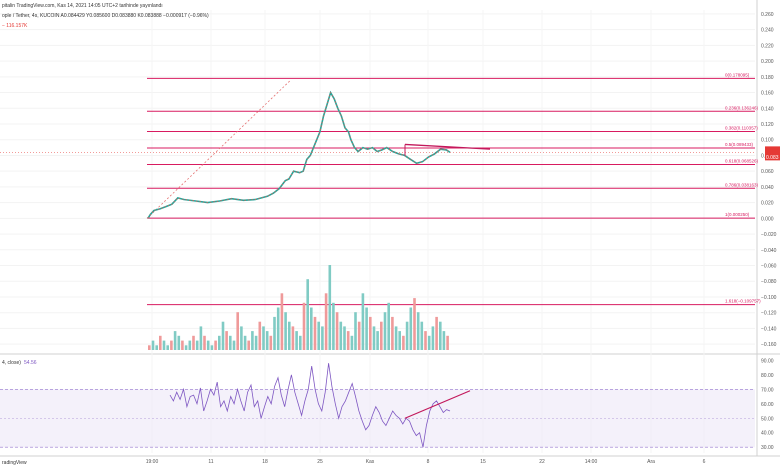  Describe the element at coordinates (767, 204) in the screenshot. I see `price-tick-label: 0.020` at that location.